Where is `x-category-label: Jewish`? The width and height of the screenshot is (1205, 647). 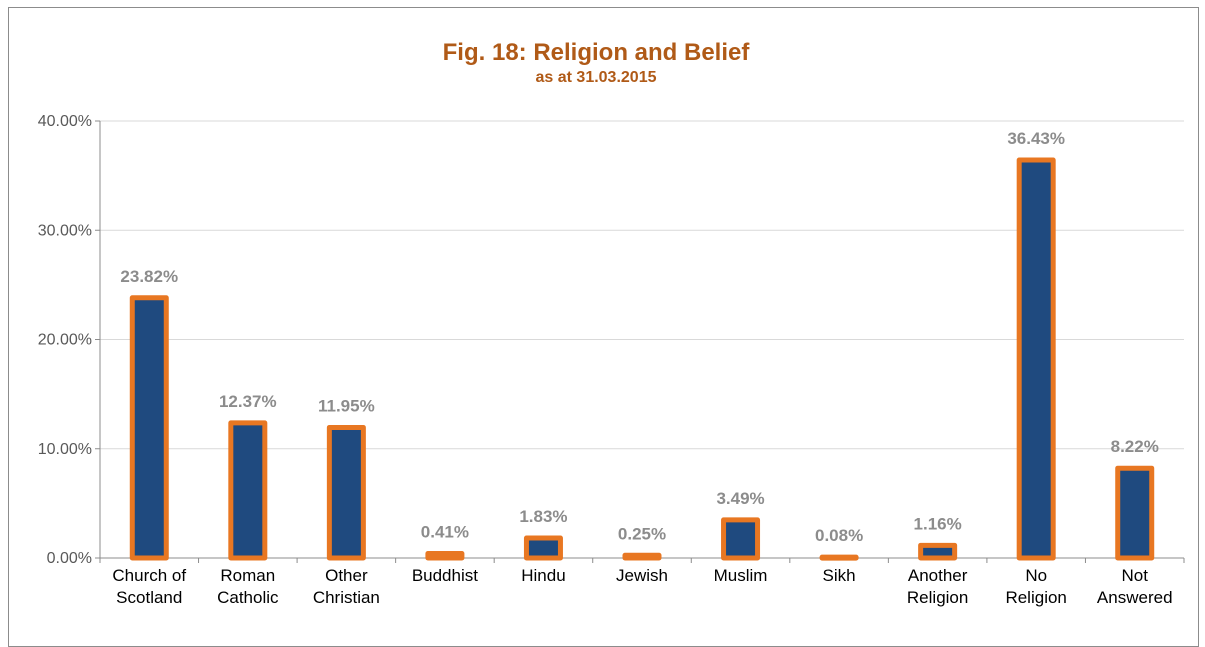 x-category-label: Jewish is located at coordinates (642, 575).